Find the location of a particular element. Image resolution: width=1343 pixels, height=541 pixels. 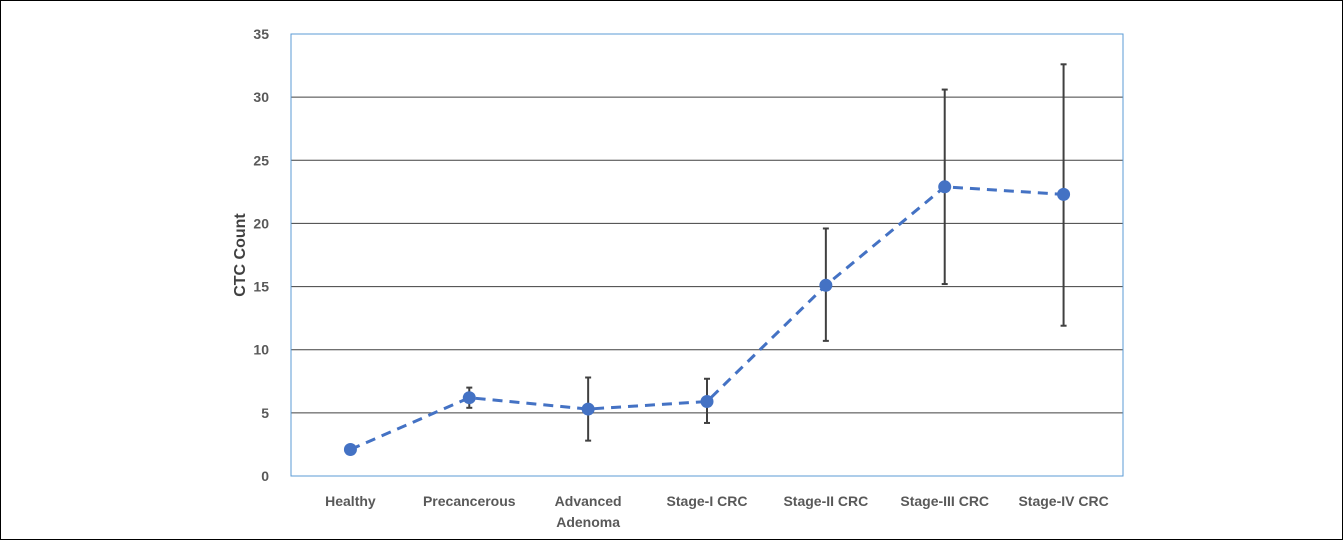

y-tick-label: 5 is located at coordinates (265, 413).